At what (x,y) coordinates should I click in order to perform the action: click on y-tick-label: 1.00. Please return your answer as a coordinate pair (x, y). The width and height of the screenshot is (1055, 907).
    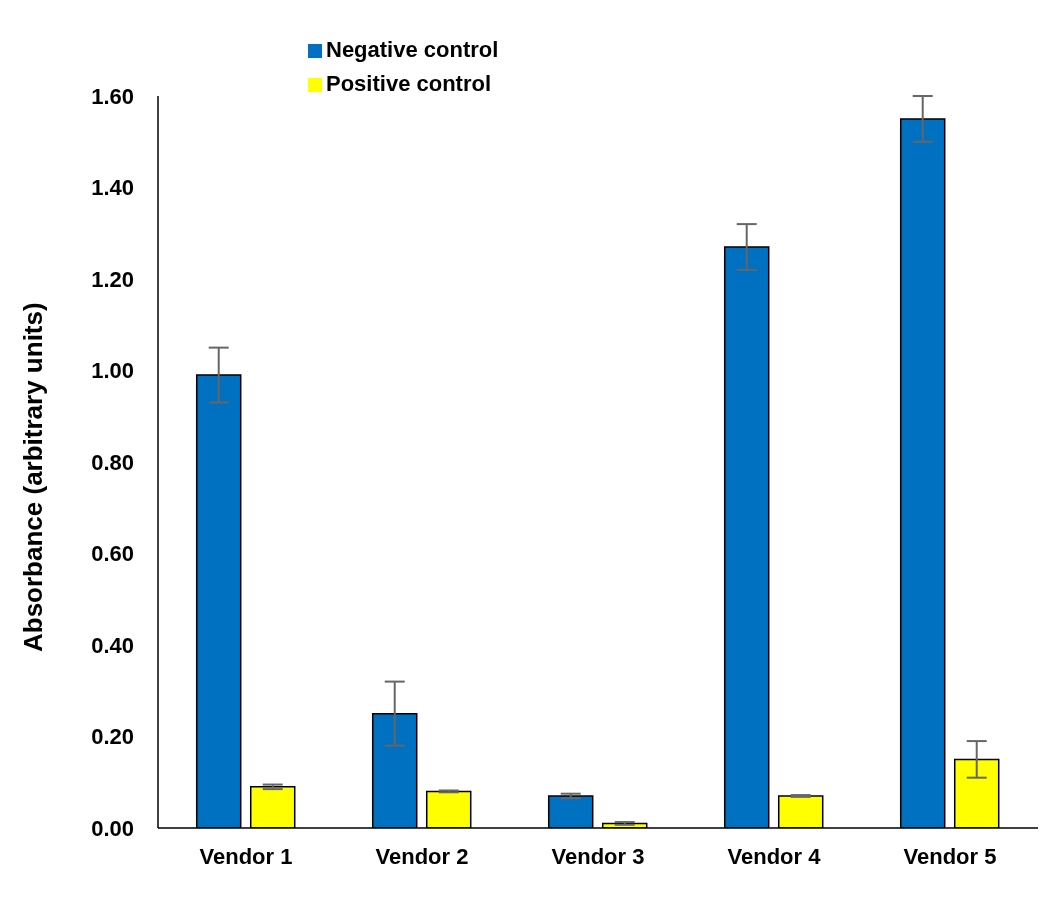
    Looking at the image, I should click on (112, 371).